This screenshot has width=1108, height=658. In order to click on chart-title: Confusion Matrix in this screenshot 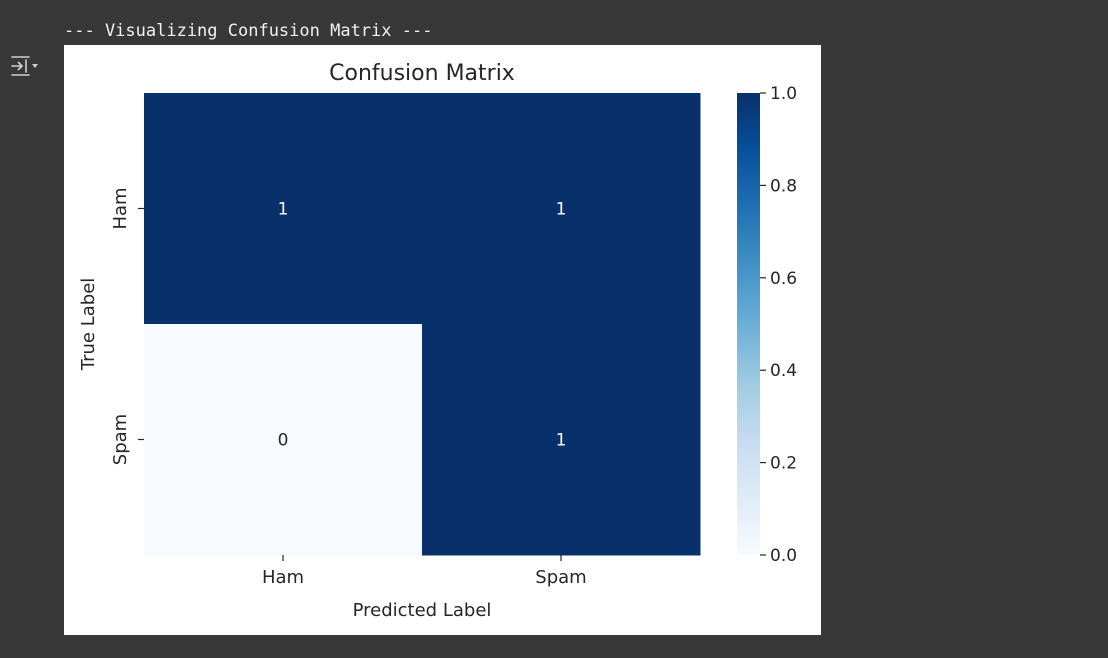, I will do `click(422, 73)`.